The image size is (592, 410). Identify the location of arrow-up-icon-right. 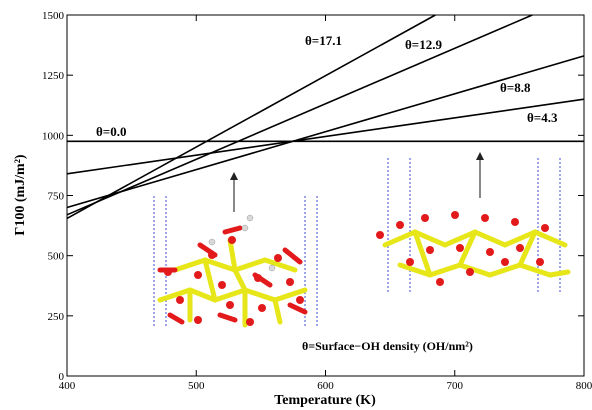
(480, 175).